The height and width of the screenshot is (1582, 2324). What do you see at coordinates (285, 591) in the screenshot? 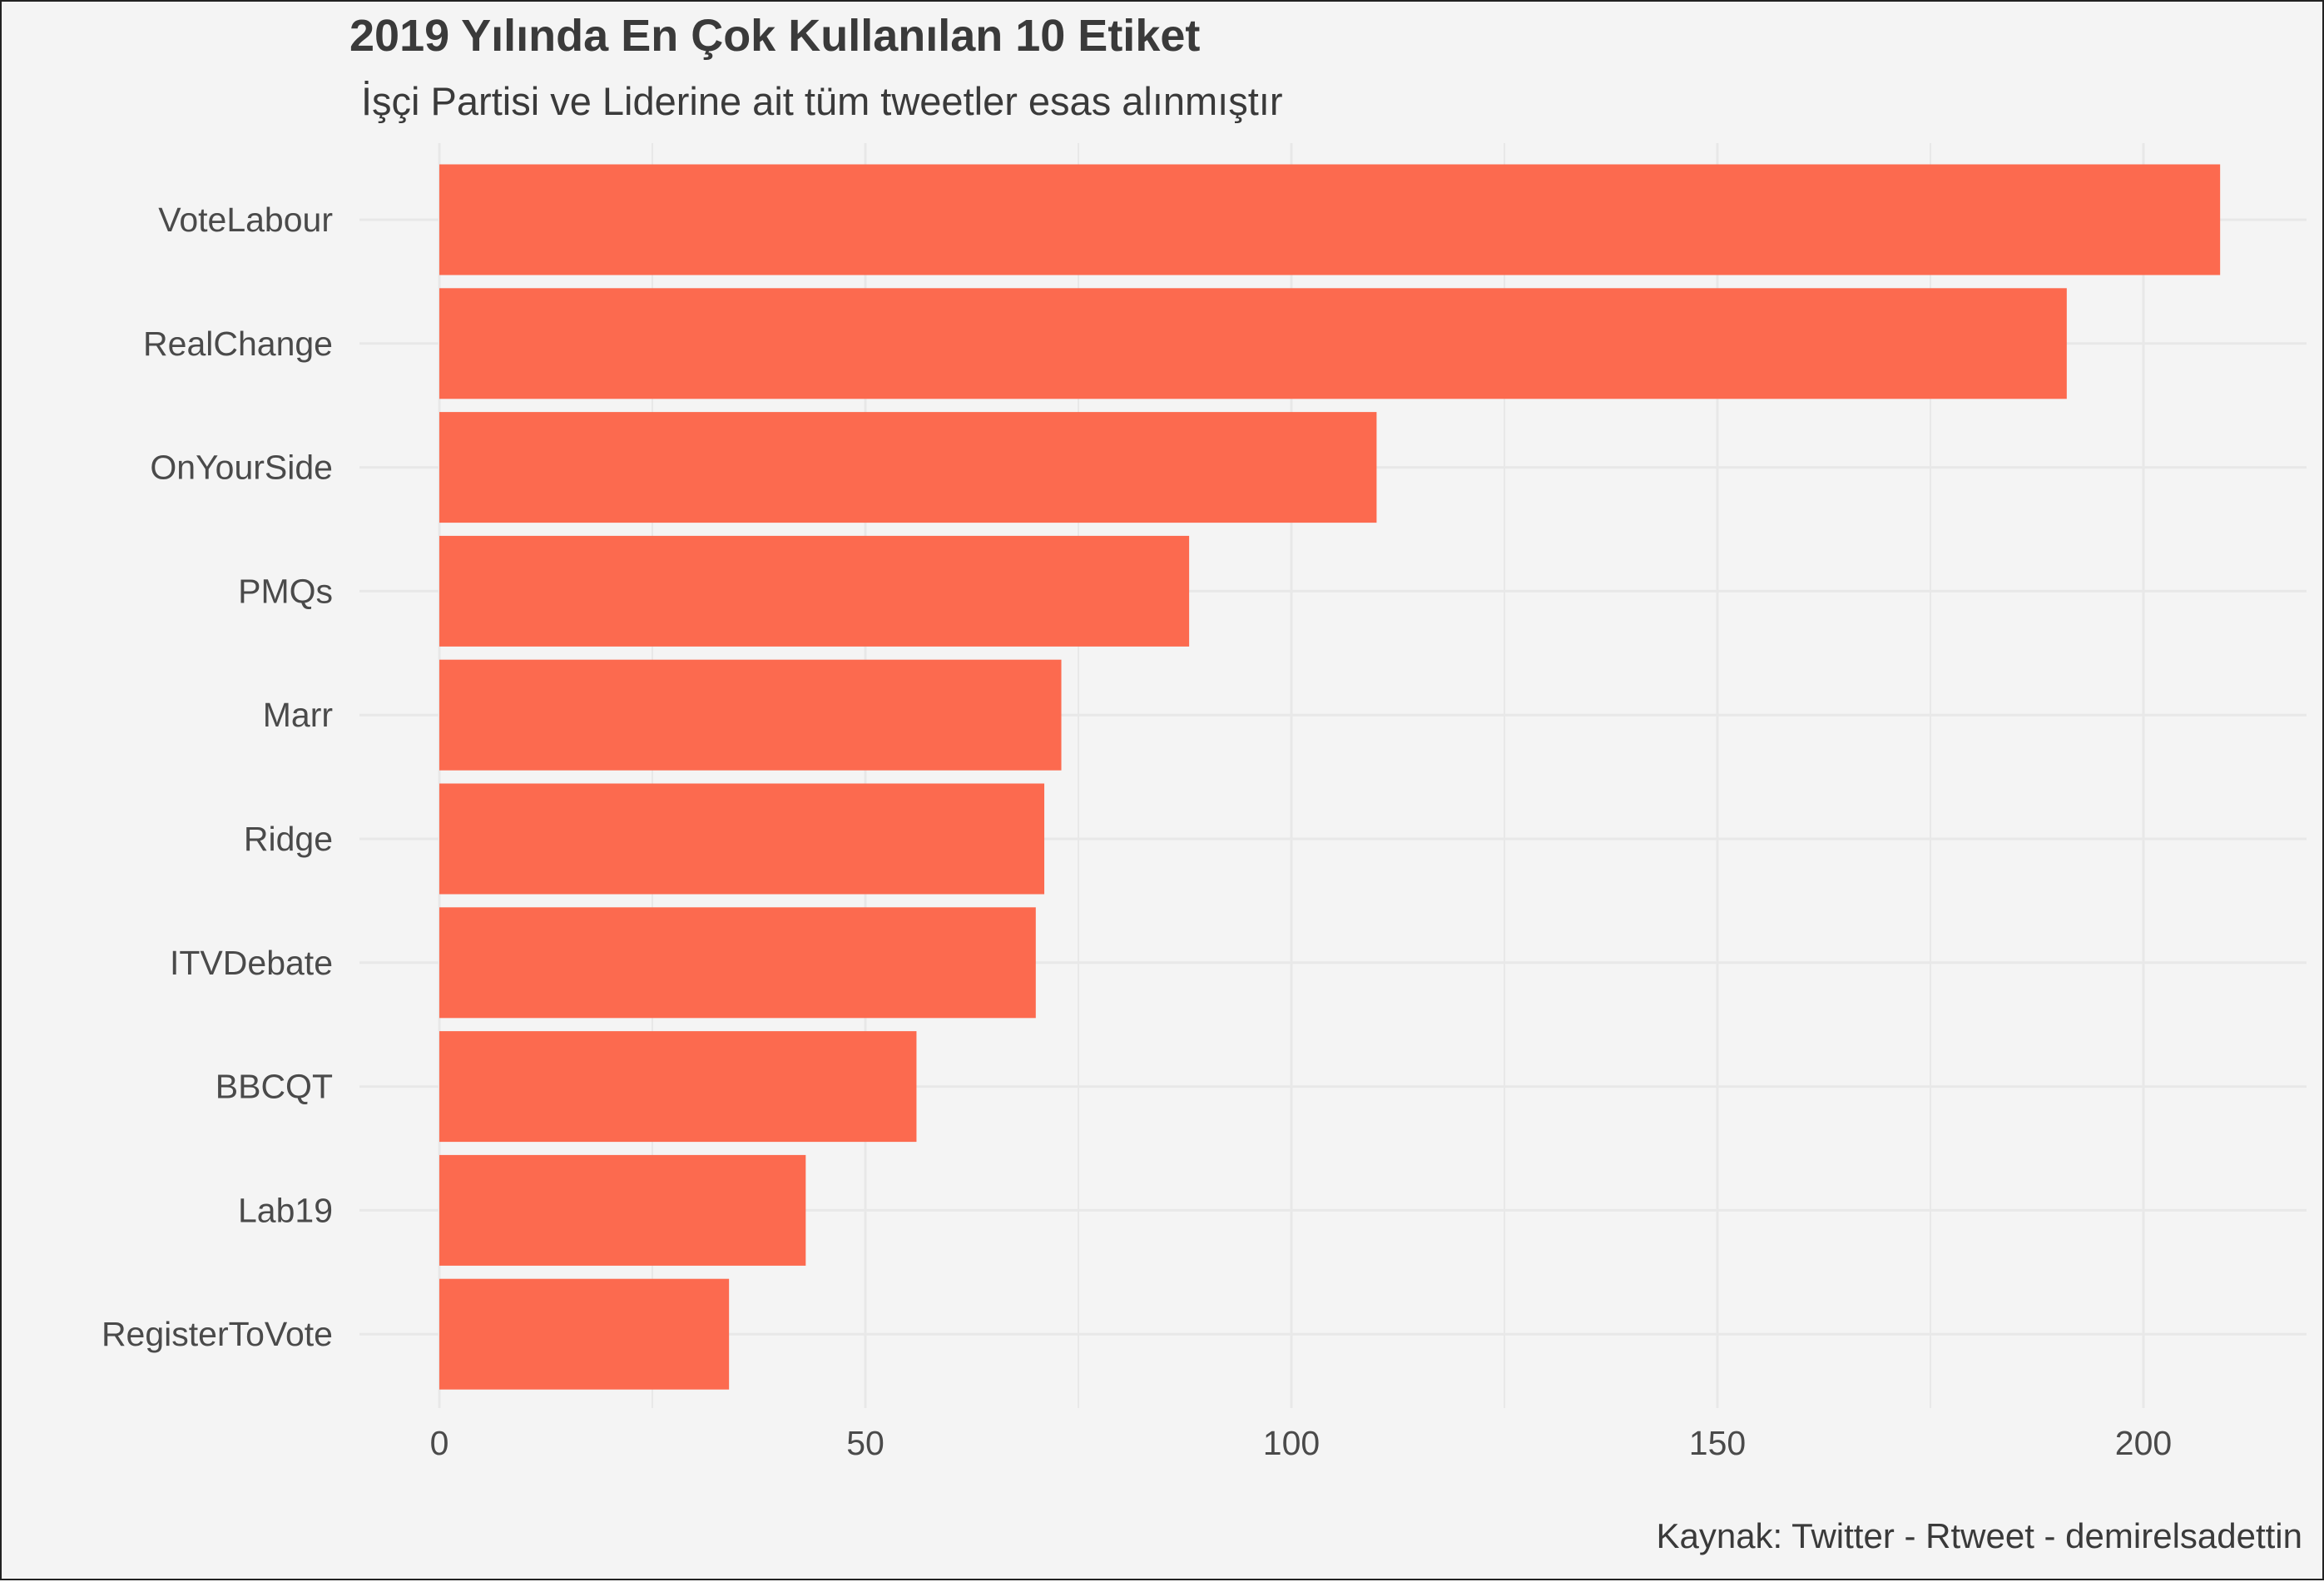
I see `y-tick-label: PMQs` at bounding box center [285, 591].